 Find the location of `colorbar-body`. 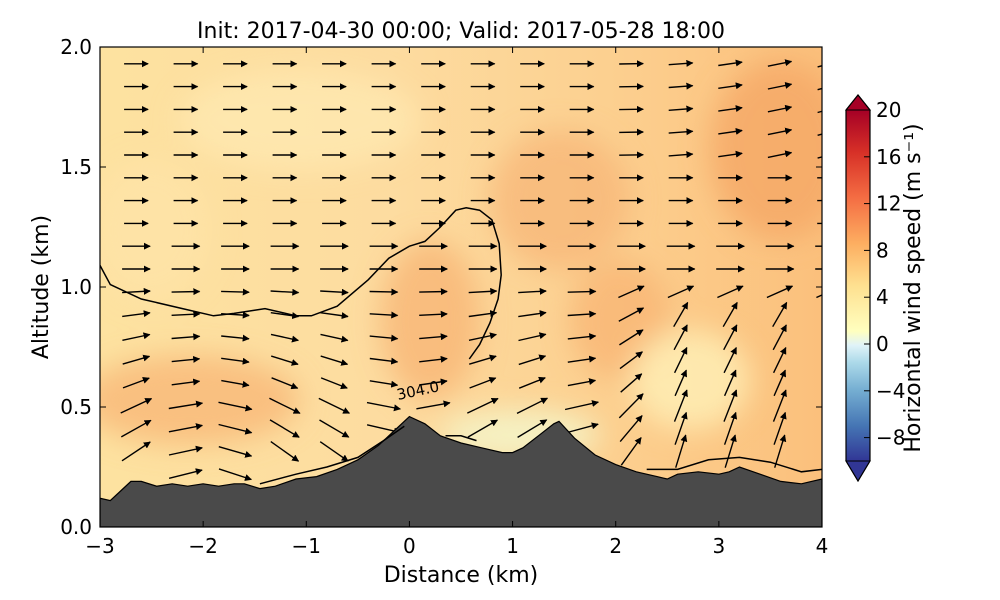

colorbar-body is located at coordinates (858, 285).